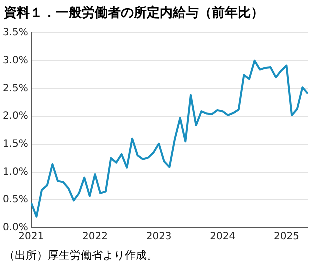 Image resolution: width=314 pixels, height=267 pixels. Describe the element at coordinates (15, 144) in the screenshot. I see `y-tick-label: 1.5%` at that location.